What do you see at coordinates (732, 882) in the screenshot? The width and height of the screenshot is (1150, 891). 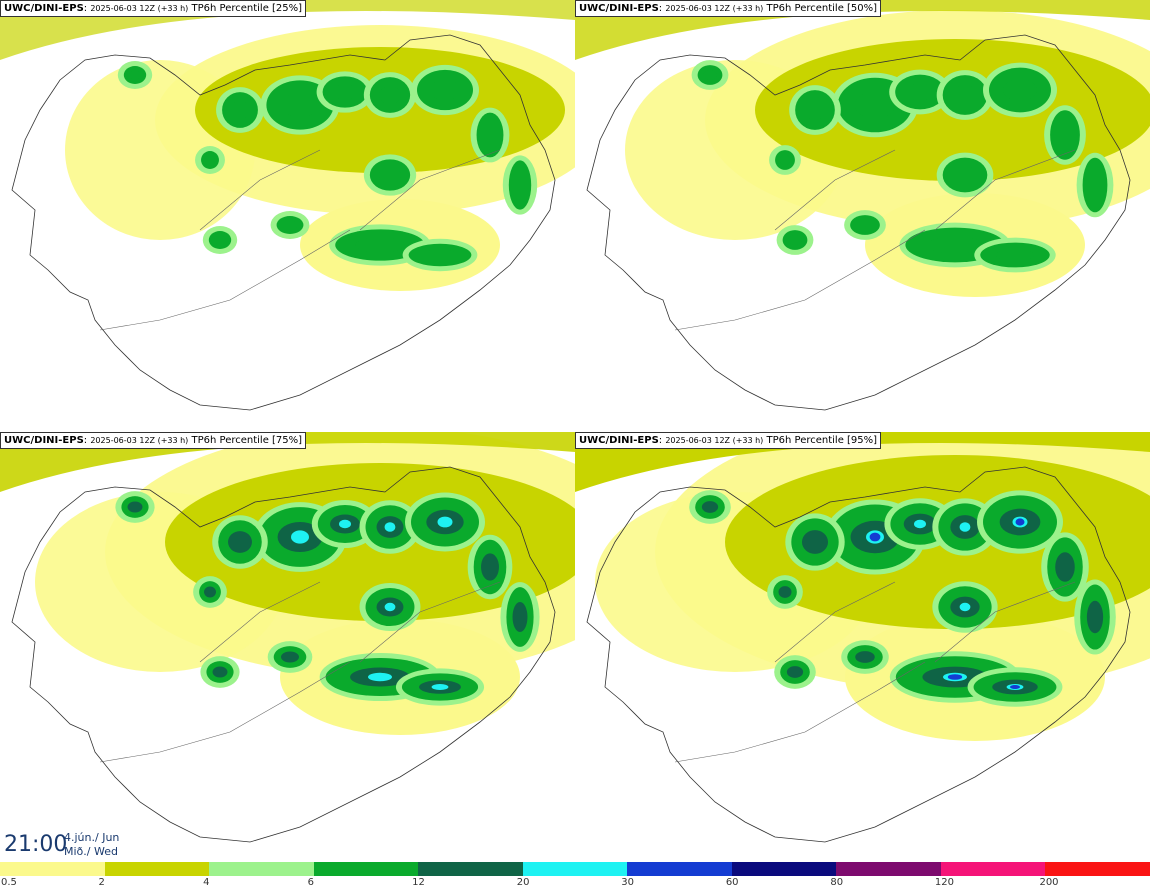 I see `legend-label: 60` at bounding box center [732, 882].